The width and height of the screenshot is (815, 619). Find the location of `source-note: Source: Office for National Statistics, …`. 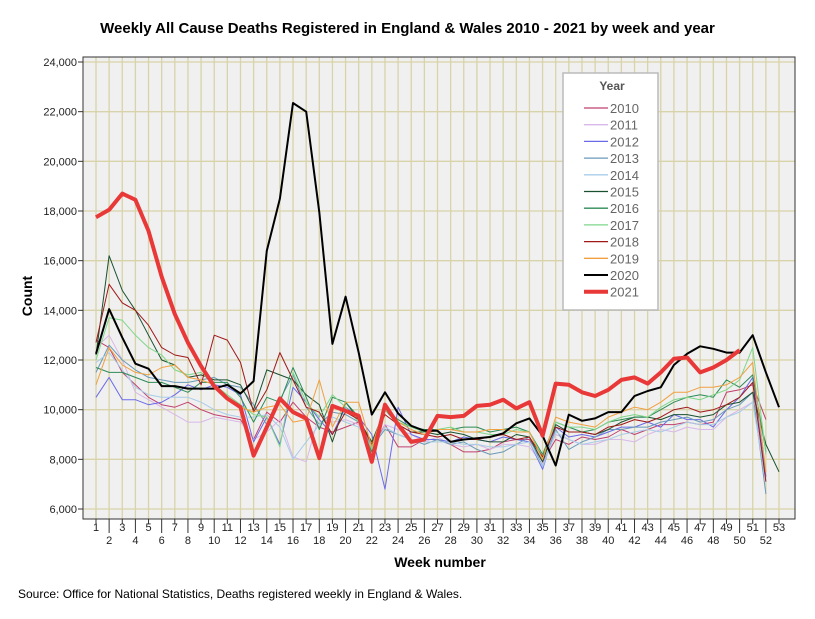

source-note: Source: Office for National Statistics, … is located at coordinates (240, 594).